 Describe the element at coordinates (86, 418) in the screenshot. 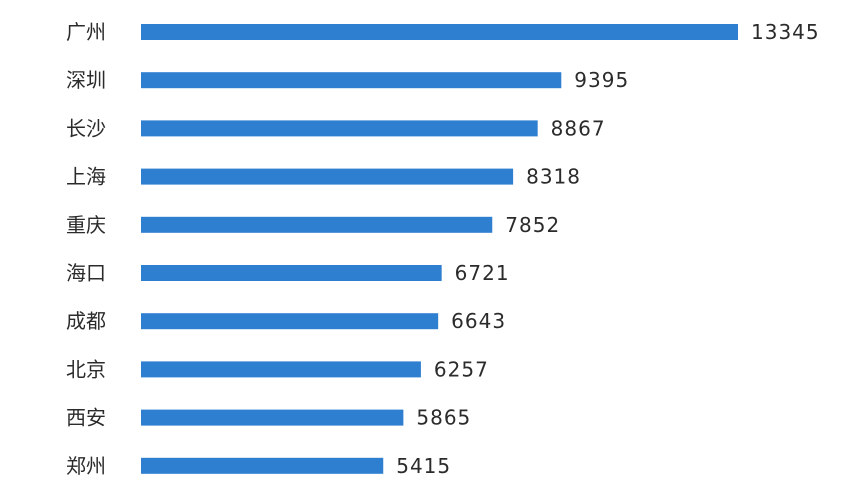

I see `category-label: 西安` at that location.